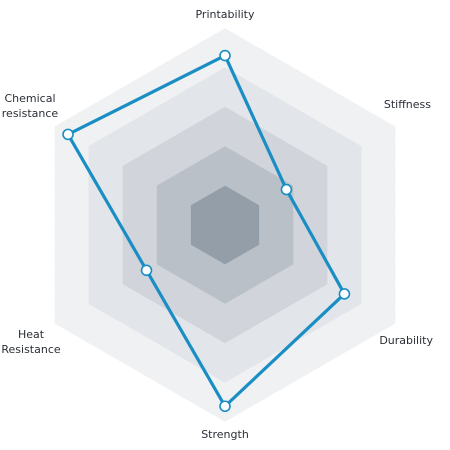 Image resolution: width=450 pixels, height=450 pixels. I want to click on axis-label-chemical-resistance: Chemical resistance, so click(30, 106).